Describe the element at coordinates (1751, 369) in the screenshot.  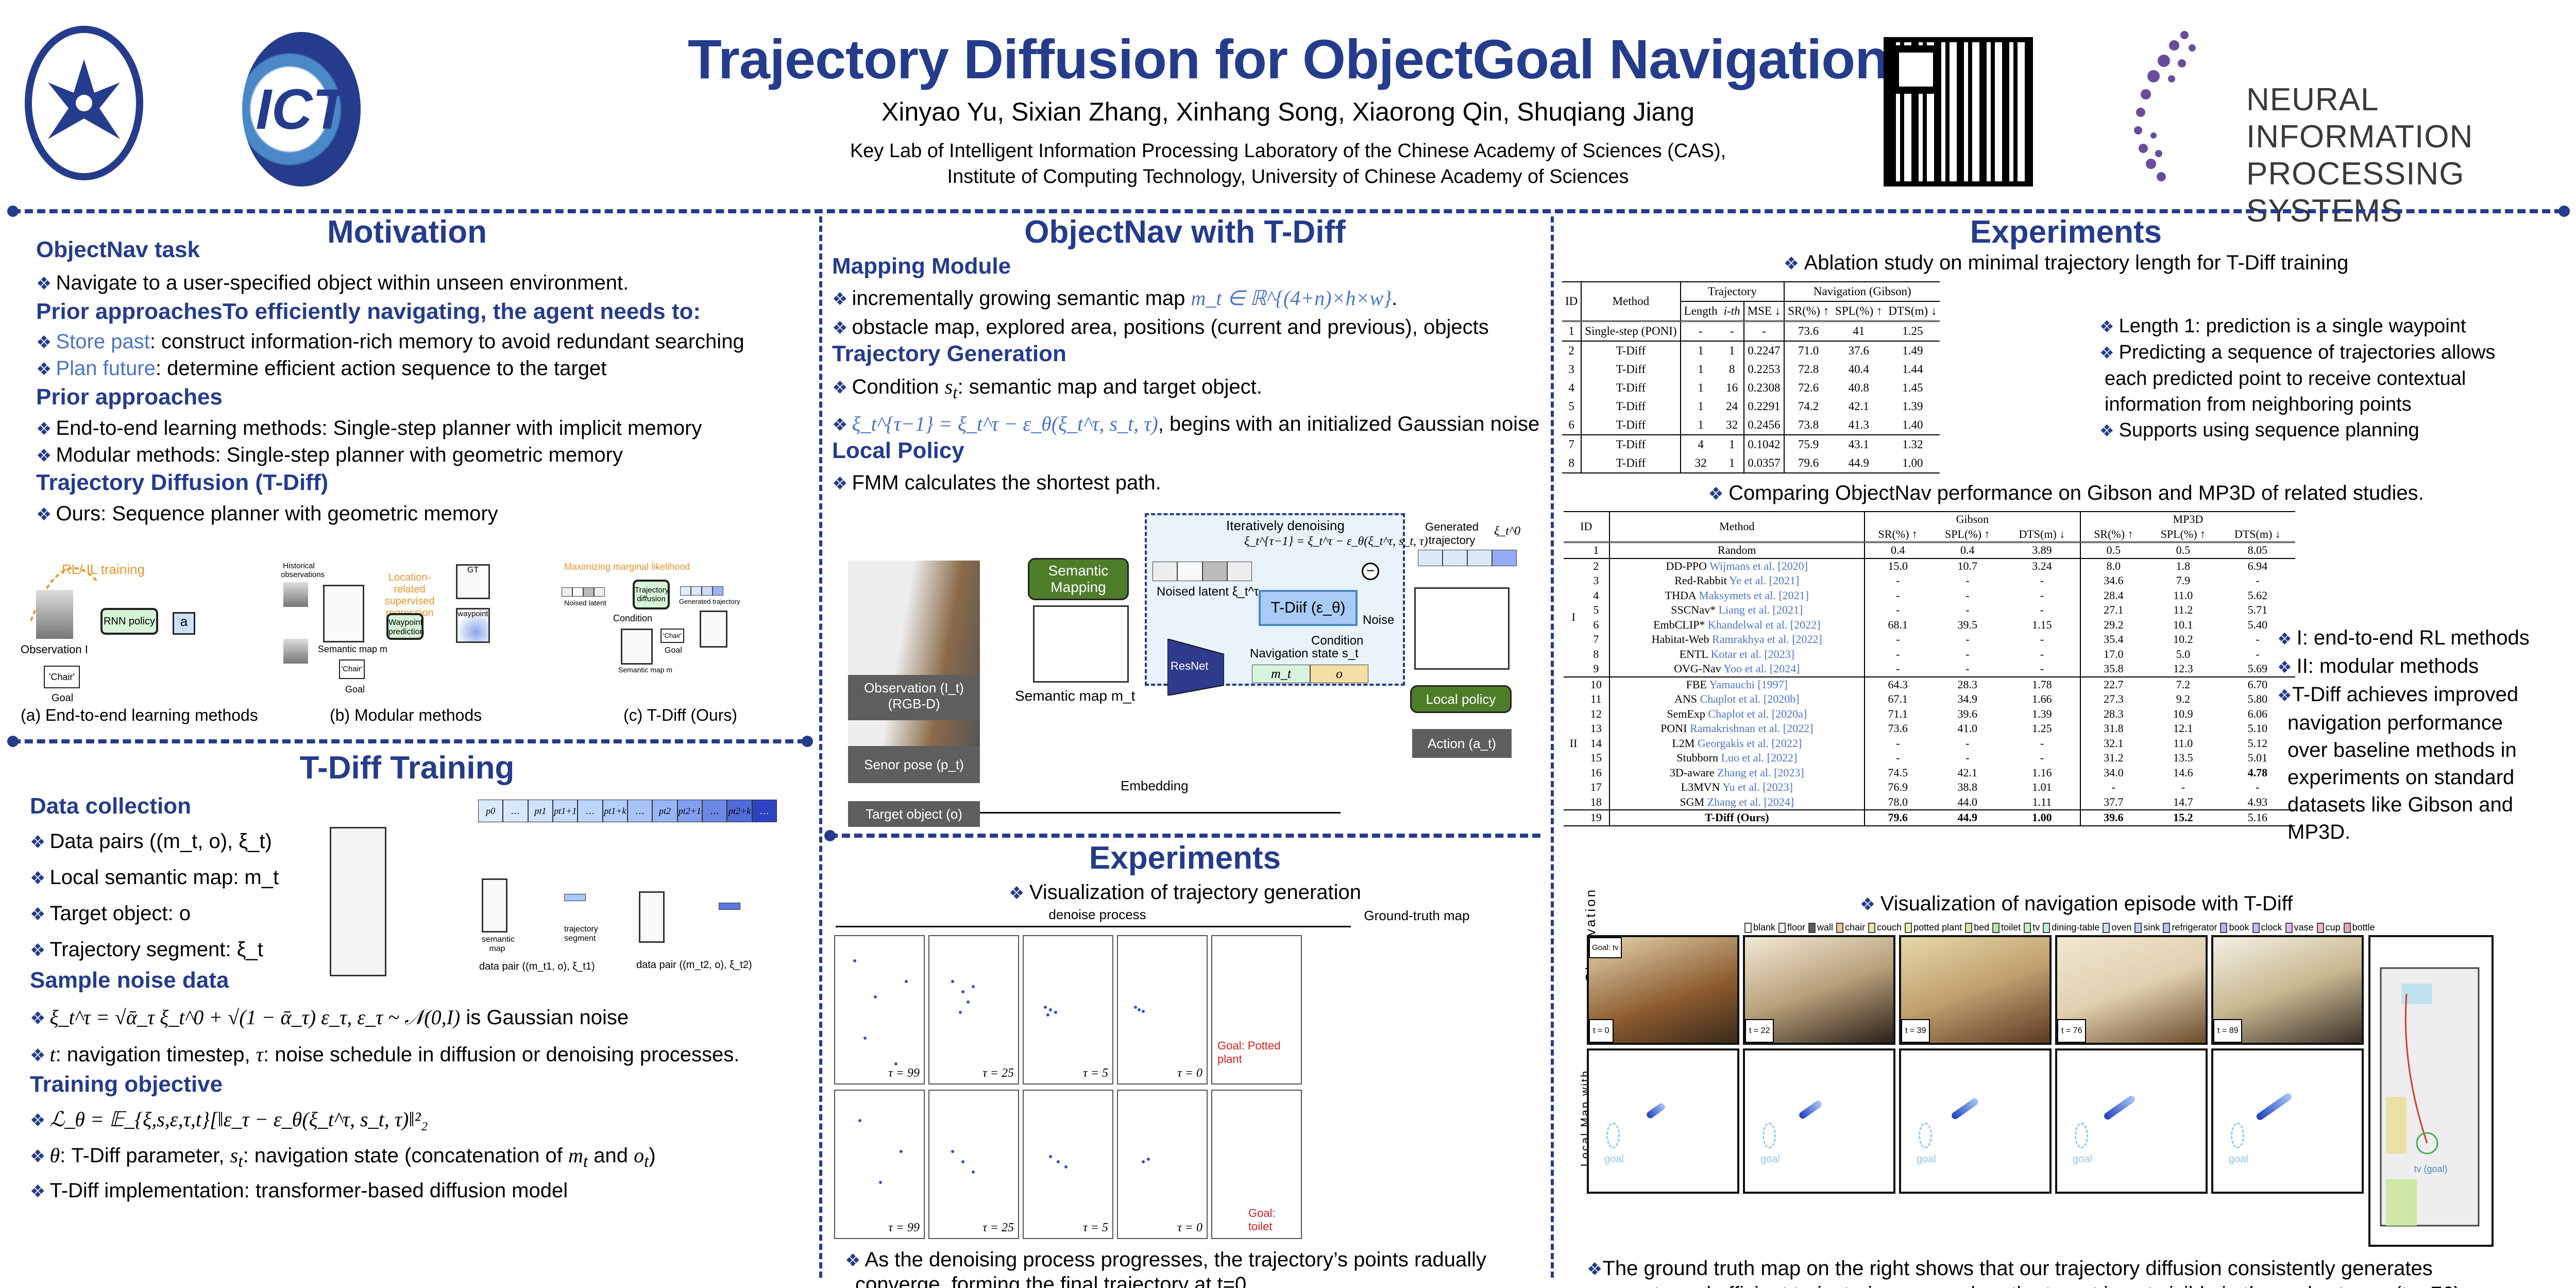
I see `table-row: 3 T-Diff 1 8 0.2253 72.8 40.4 1.44` at that location.